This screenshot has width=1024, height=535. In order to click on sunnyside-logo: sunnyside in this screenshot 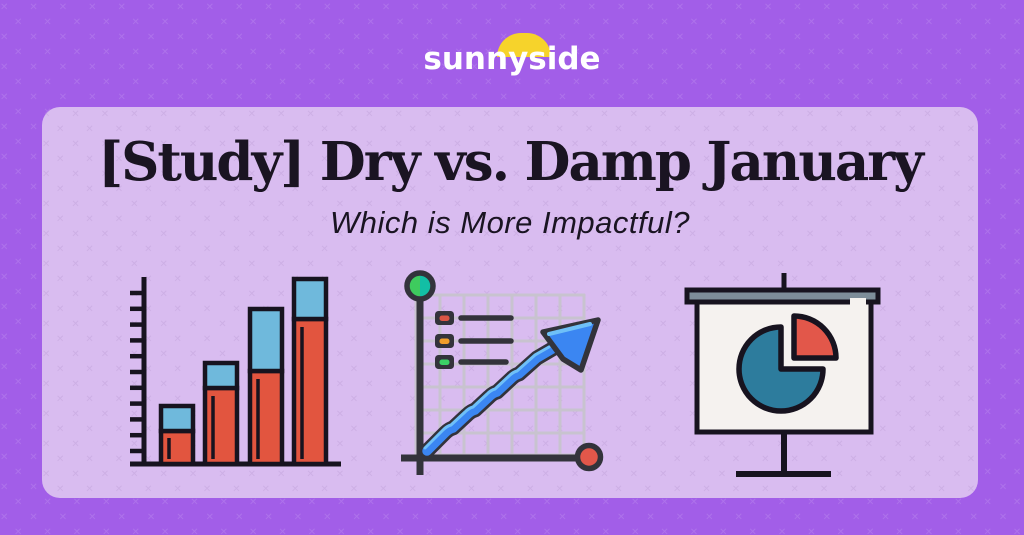, I will do `click(512, 52)`.